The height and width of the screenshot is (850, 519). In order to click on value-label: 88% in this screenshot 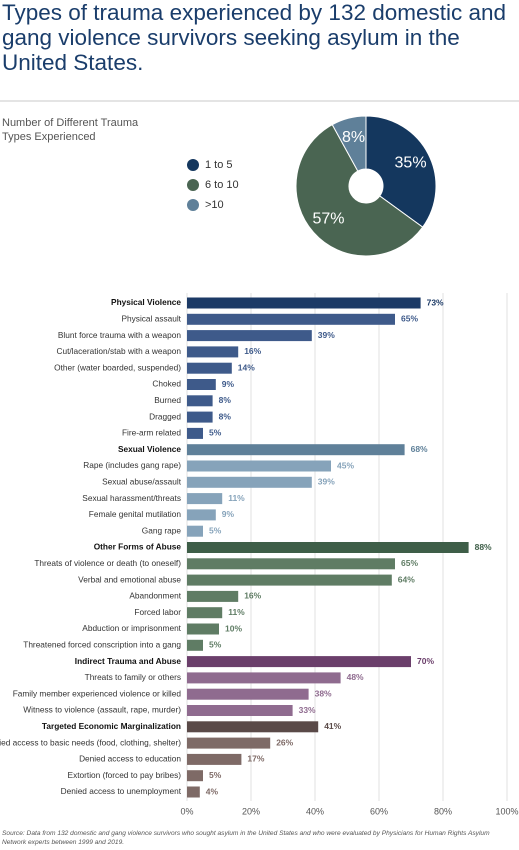, I will do `click(483, 547)`.